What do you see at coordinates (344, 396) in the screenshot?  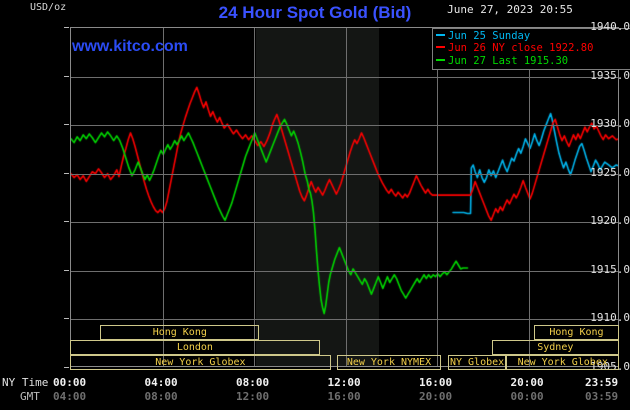 I see `x-axis-gmt-tick-label: 16:00` at bounding box center [344, 396].